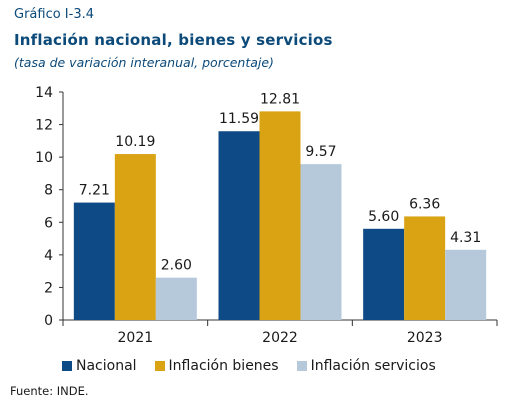  Describe the element at coordinates (159, 366) in the screenshot. I see `legend-swatch-bienes` at that location.